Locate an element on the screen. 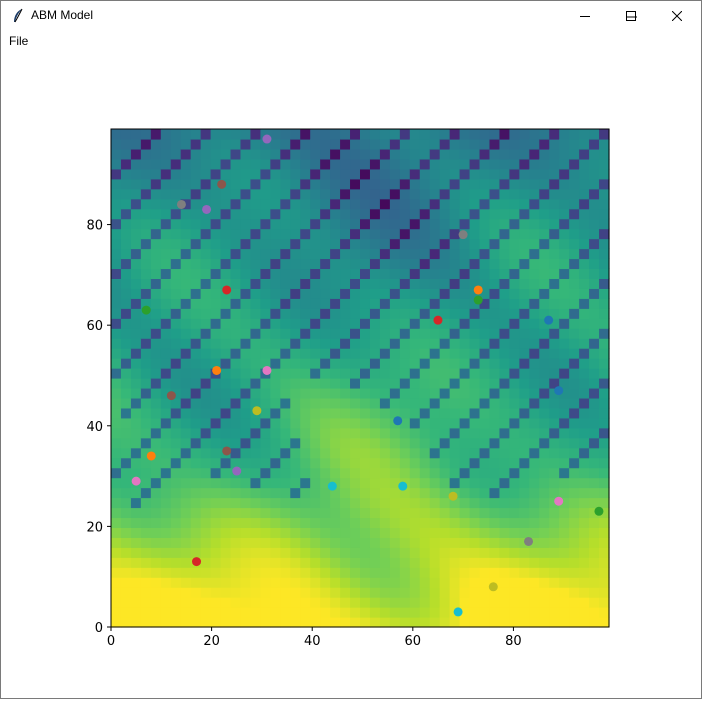 Image resolution: width=702 pixels, height=701 pixels. close-button is located at coordinates (677, 15).